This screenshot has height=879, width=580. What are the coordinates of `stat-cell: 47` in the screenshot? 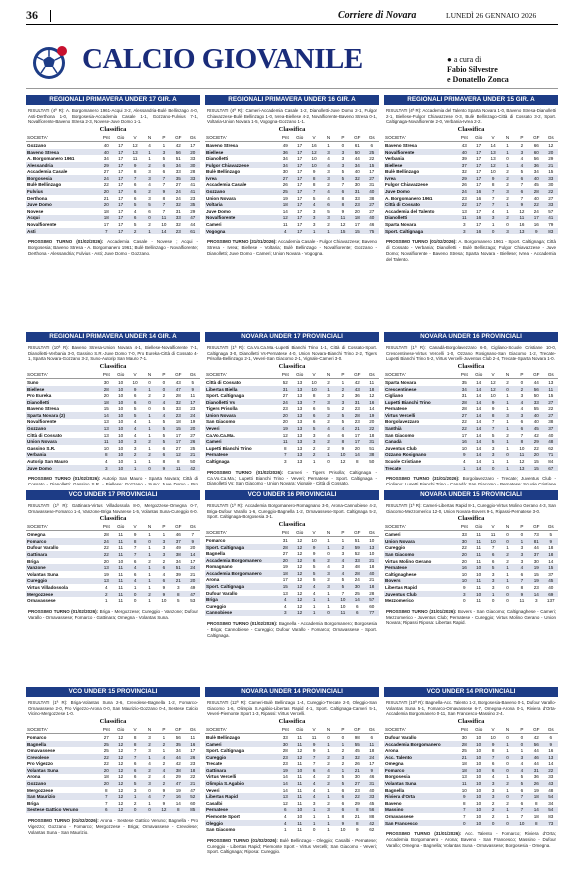 It's located at (192, 218).